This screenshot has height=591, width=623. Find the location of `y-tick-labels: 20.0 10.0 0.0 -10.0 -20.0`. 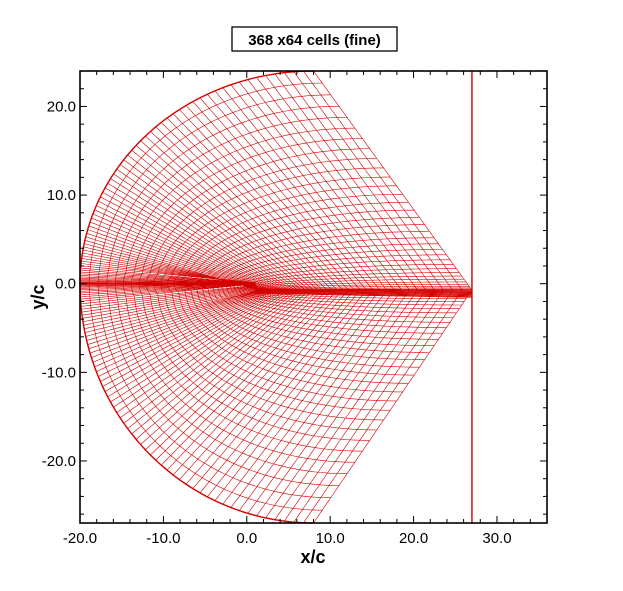

y-tick-labels: 20.0 10.0 0.0 -10.0 -20.0 is located at coordinates (59, 284).